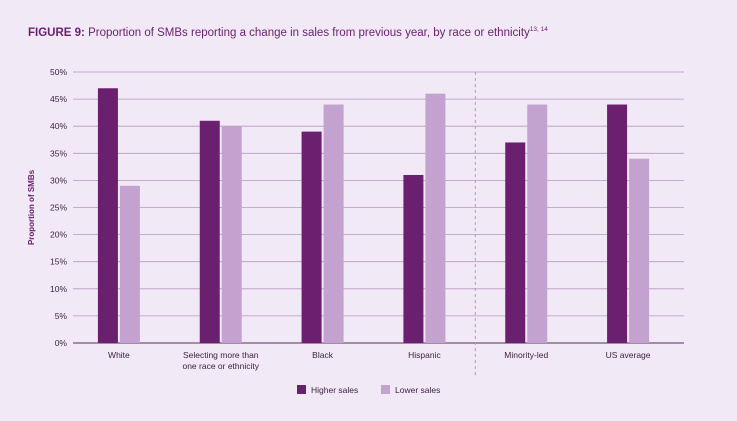 The width and height of the screenshot is (737, 421). I want to click on y-tick-label: 5%, so click(61, 316).